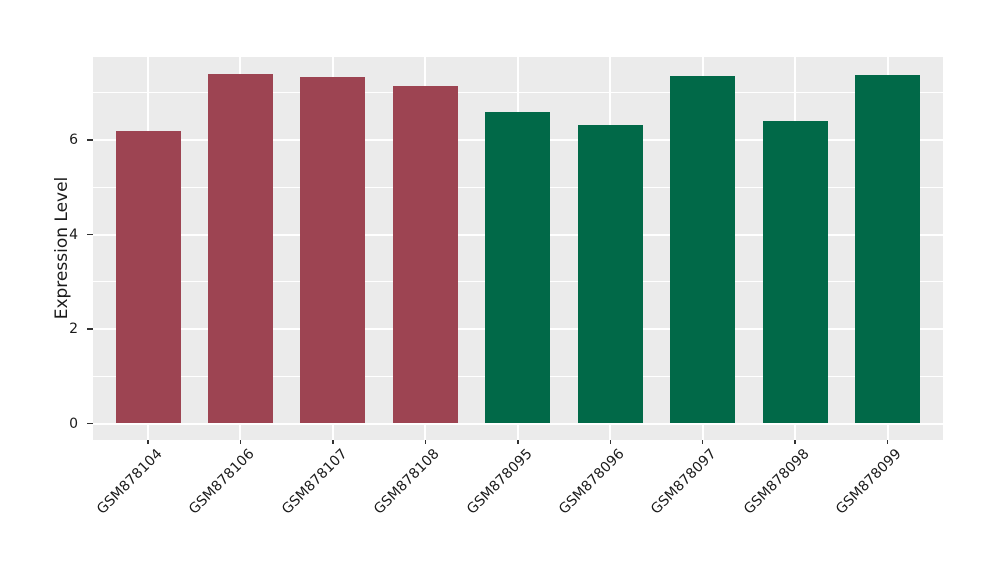 This screenshot has height=580, width=1000. I want to click on x-tick-label-text: GSM878096, so click(591, 482).